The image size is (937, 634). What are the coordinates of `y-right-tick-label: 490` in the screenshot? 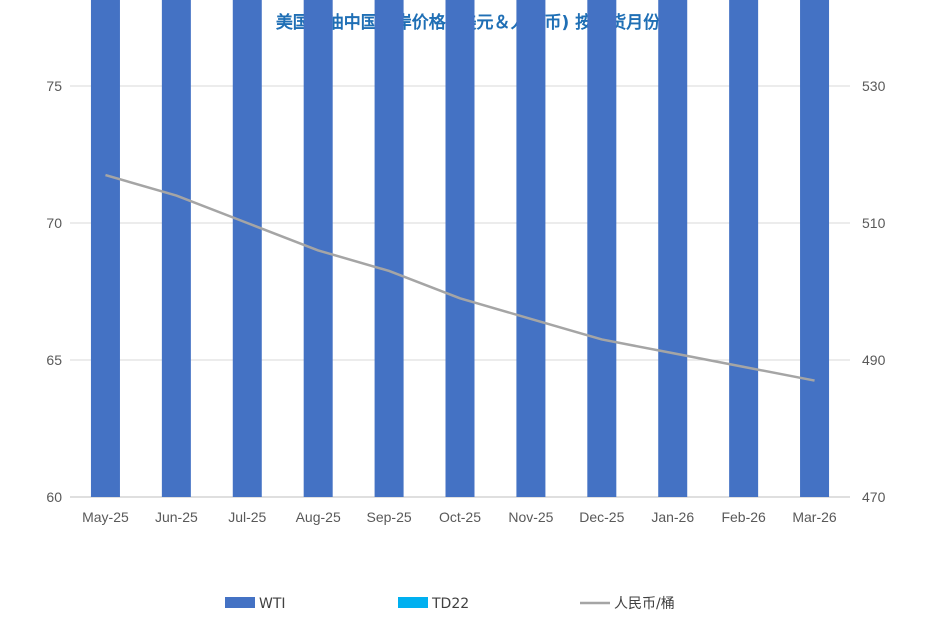 It's located at (874, 360).